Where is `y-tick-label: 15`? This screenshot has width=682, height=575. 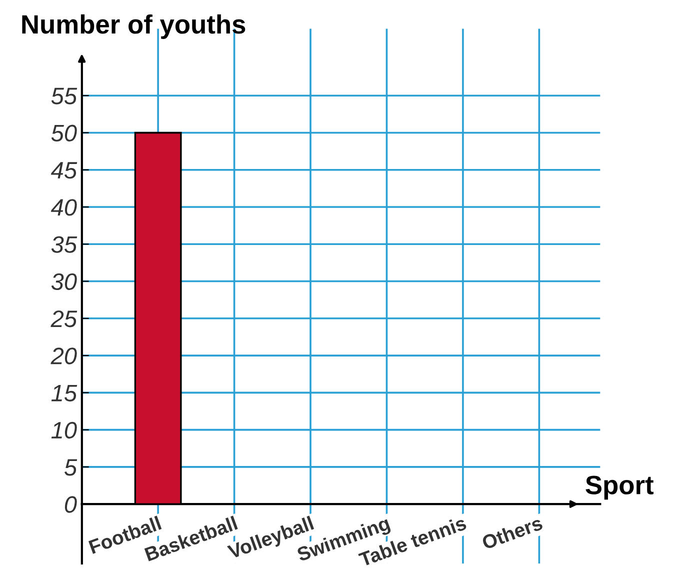
y-tick-label: 15 is located at coordinates (64, 393).